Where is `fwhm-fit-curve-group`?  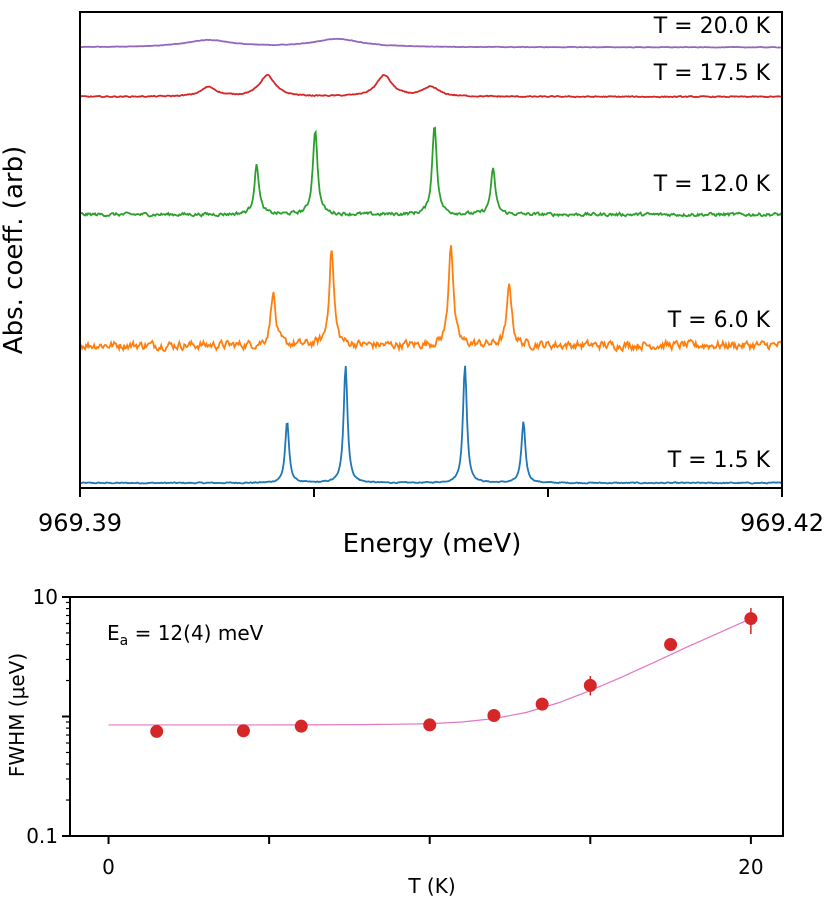 fwhm-fit-curve-group is located at coordinates (430, 672).